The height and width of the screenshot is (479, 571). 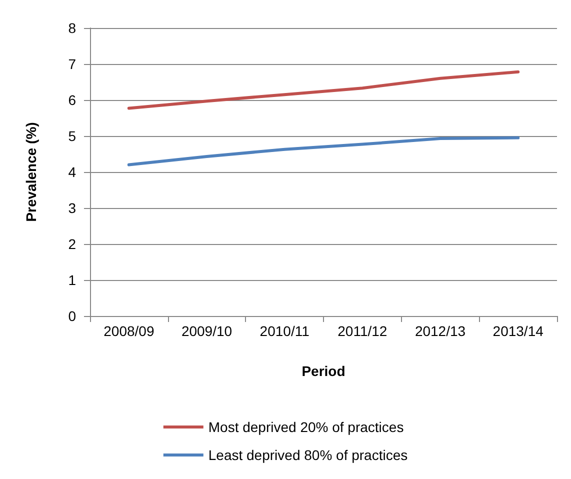 What do you see at coordinates (72, 244) in the screenshot?
I see `y-tick-label: 2` at bounding box center [72, 244].